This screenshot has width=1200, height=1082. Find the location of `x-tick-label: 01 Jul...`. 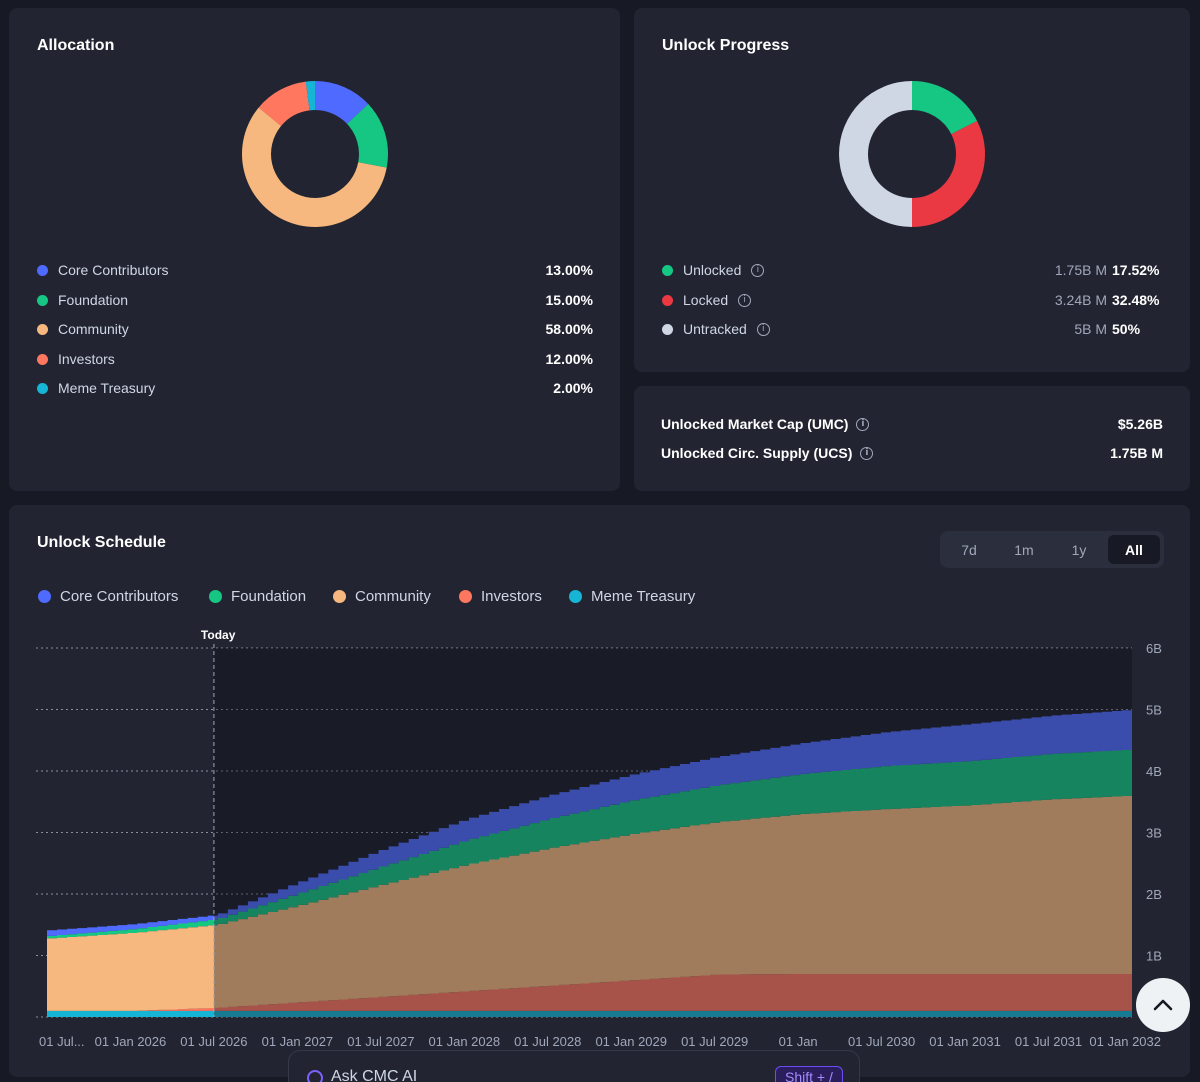

x-tick-label: 01 Jul... is located at coordinates (62, 1041).